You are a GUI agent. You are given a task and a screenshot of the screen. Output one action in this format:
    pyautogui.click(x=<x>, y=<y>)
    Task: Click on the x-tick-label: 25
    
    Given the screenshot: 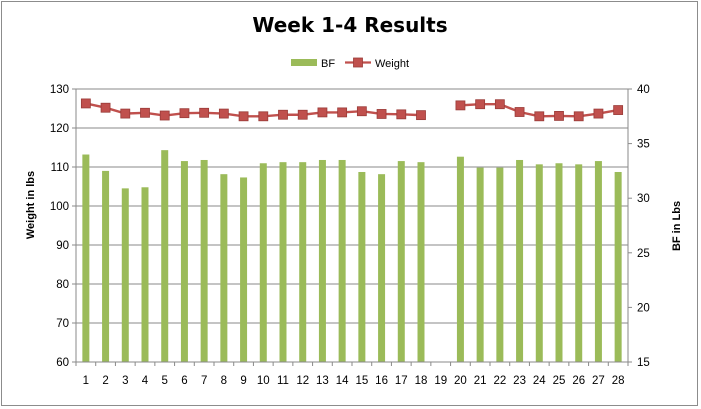 What is the action you would take?
    pyautogui.click(x=559, y=381)
    